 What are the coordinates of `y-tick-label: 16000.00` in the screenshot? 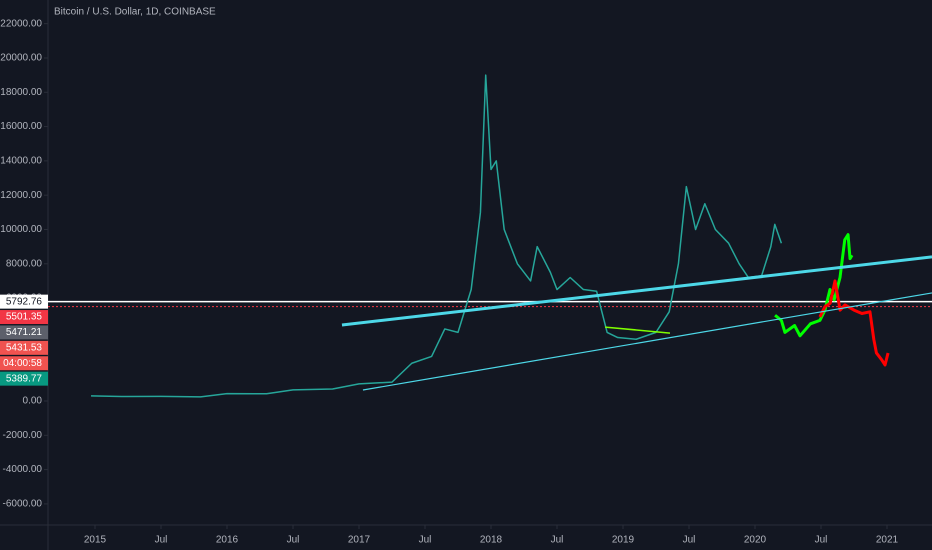 It's located at (21, 126).